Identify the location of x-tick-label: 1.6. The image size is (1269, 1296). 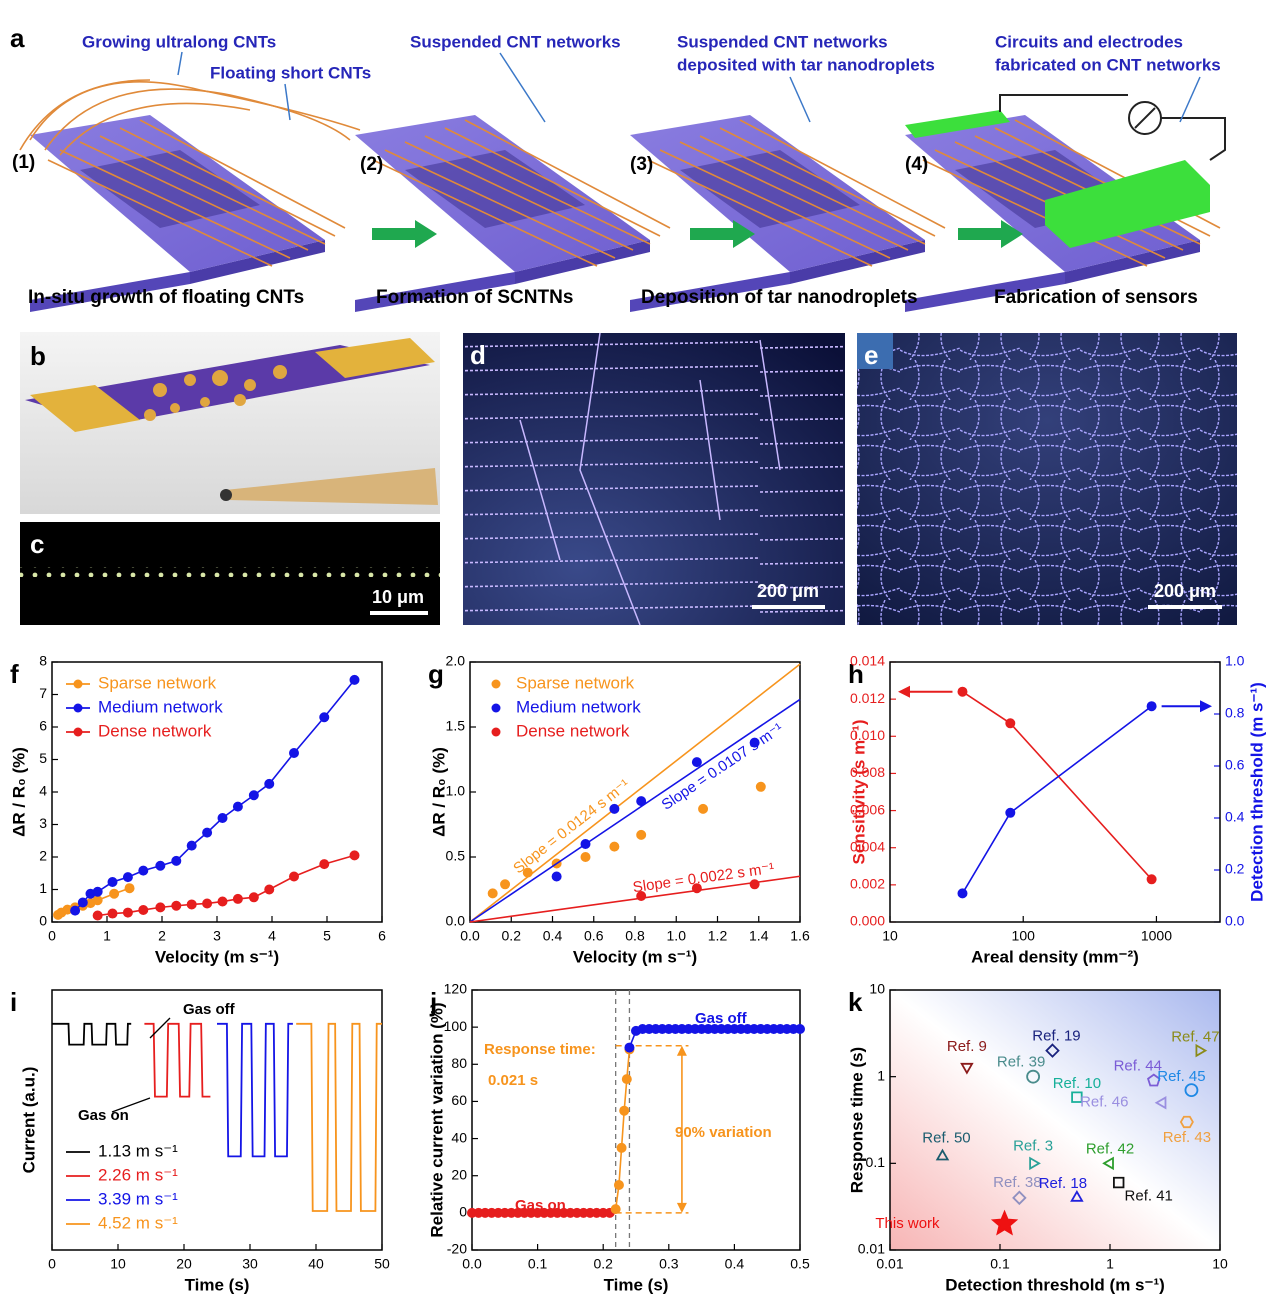
(800, 936).